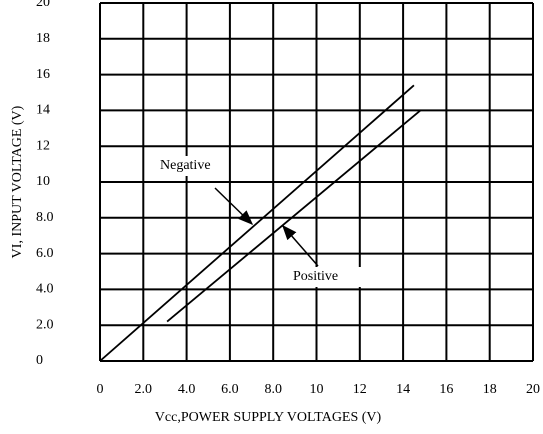 Image resolution: width=543 pixels, height=434 pixels. What do you see at coordinates (273, 389) in the screenshot?
I see `x-tick-label: 8.0` at bounding box center [273, 389].